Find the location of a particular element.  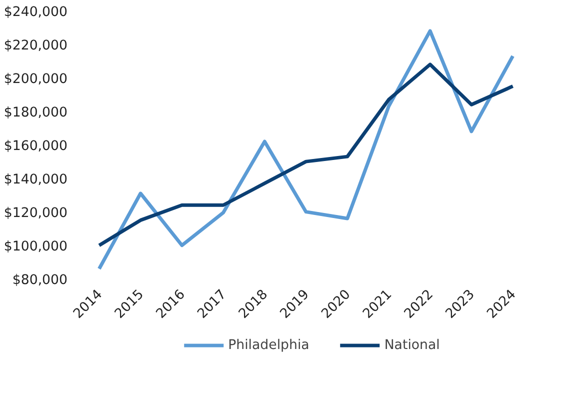

y-tick-label: $180,000 is located at coordinates (36, 113).